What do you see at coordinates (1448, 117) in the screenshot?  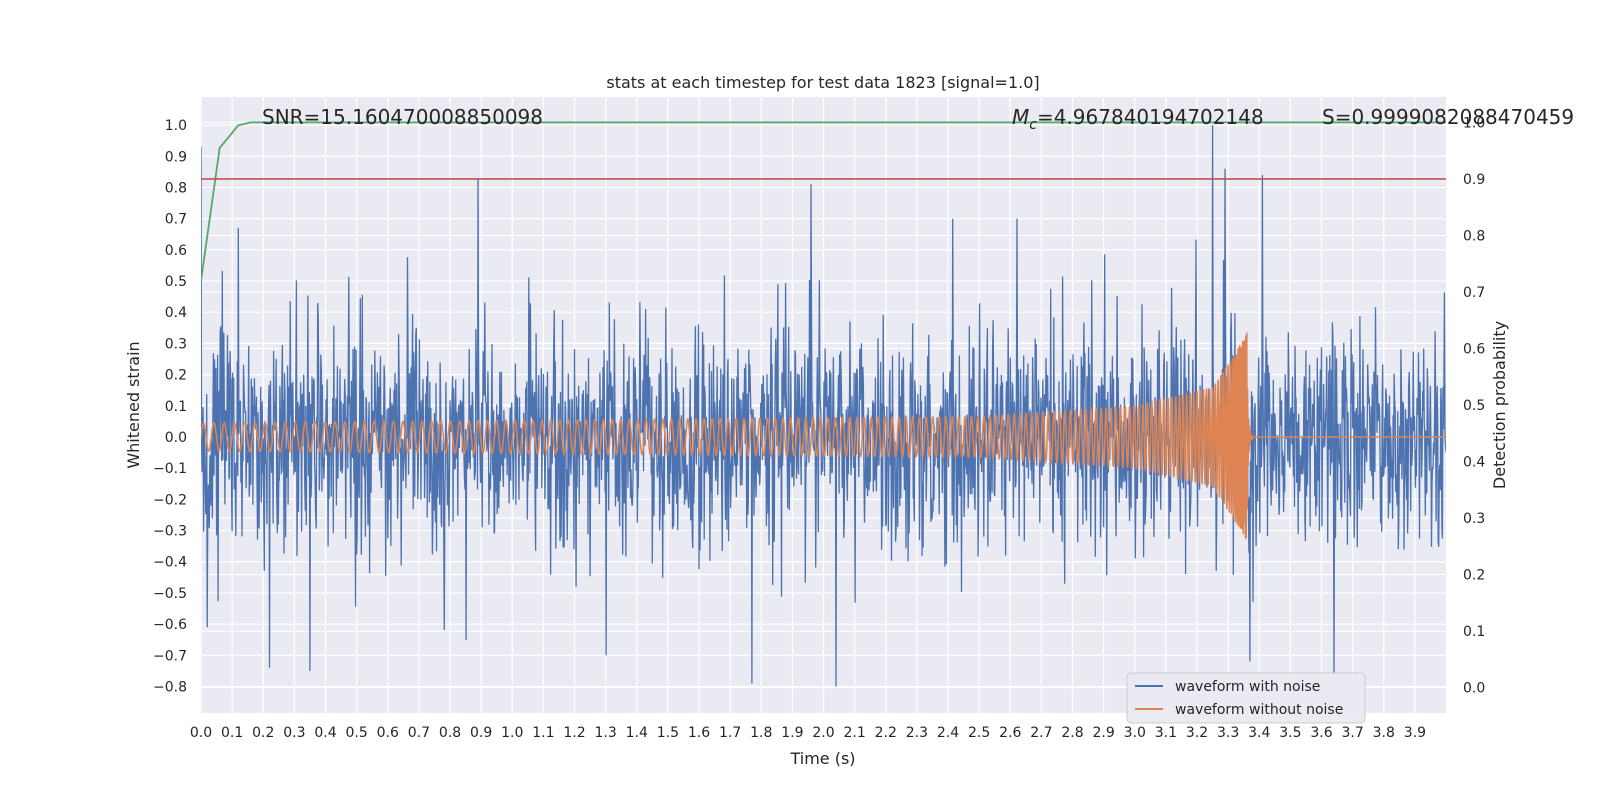 I see `significance-annotation: S=0.9999082088470459` at bounding box center [1448, 117].